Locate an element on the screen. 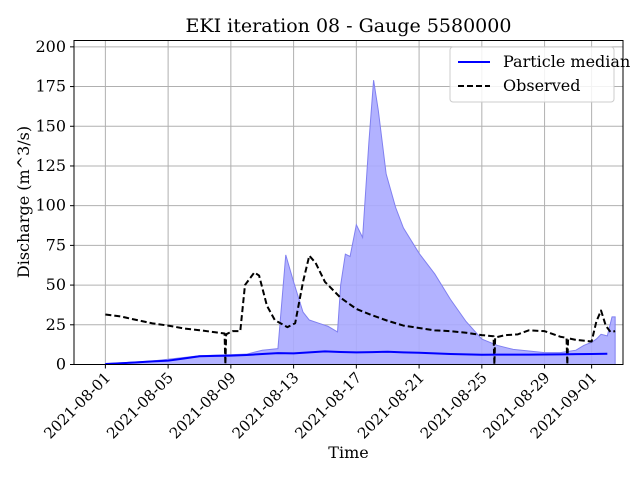  x-tick-label-2021-08-01: 2021-08-01 is located at coordinates (77, 406).